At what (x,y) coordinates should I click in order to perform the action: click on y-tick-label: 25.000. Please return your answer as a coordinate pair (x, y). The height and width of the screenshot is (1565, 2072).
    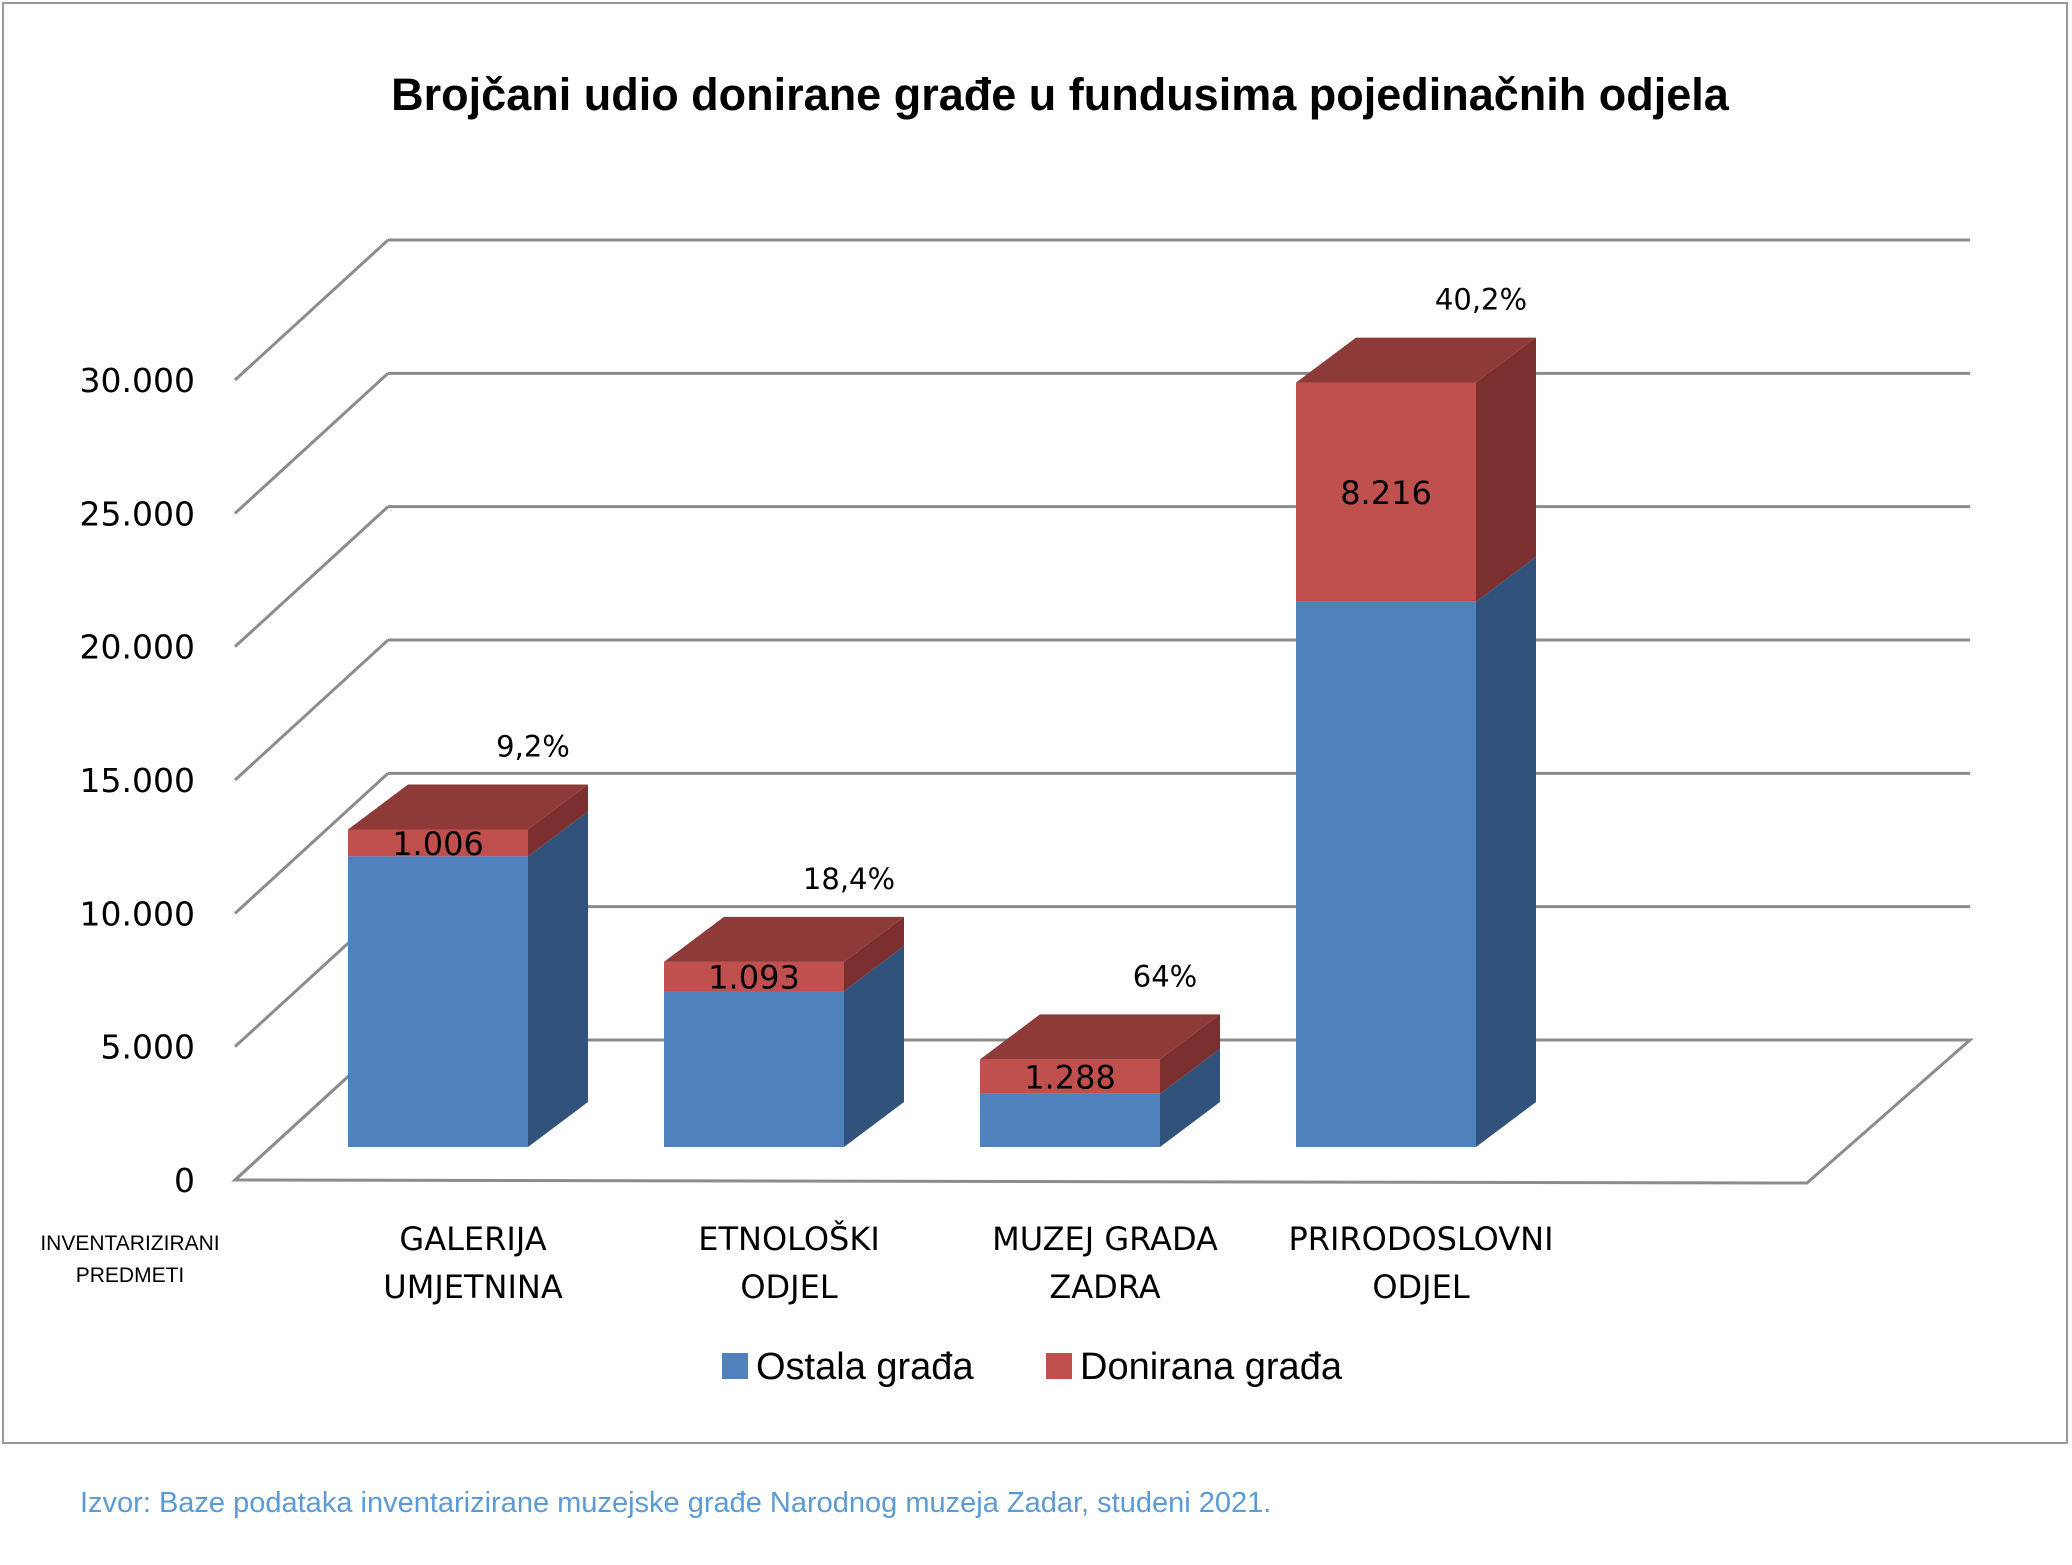
    Looking at the image, I should click on (137, 513).